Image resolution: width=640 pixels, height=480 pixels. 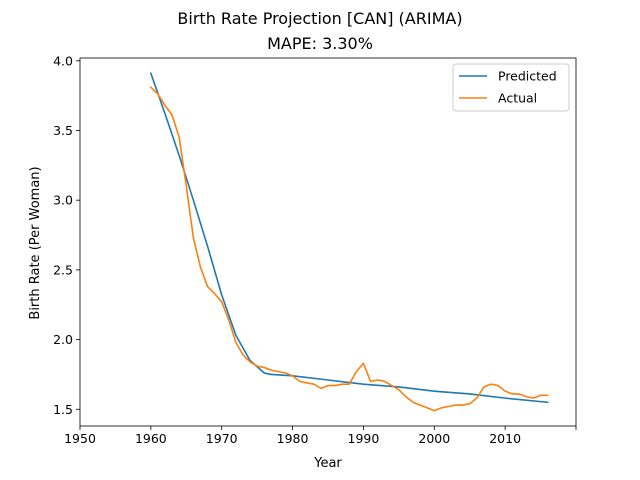 I want to click on x-tick-label: 1980, so click(x=293, y=438).